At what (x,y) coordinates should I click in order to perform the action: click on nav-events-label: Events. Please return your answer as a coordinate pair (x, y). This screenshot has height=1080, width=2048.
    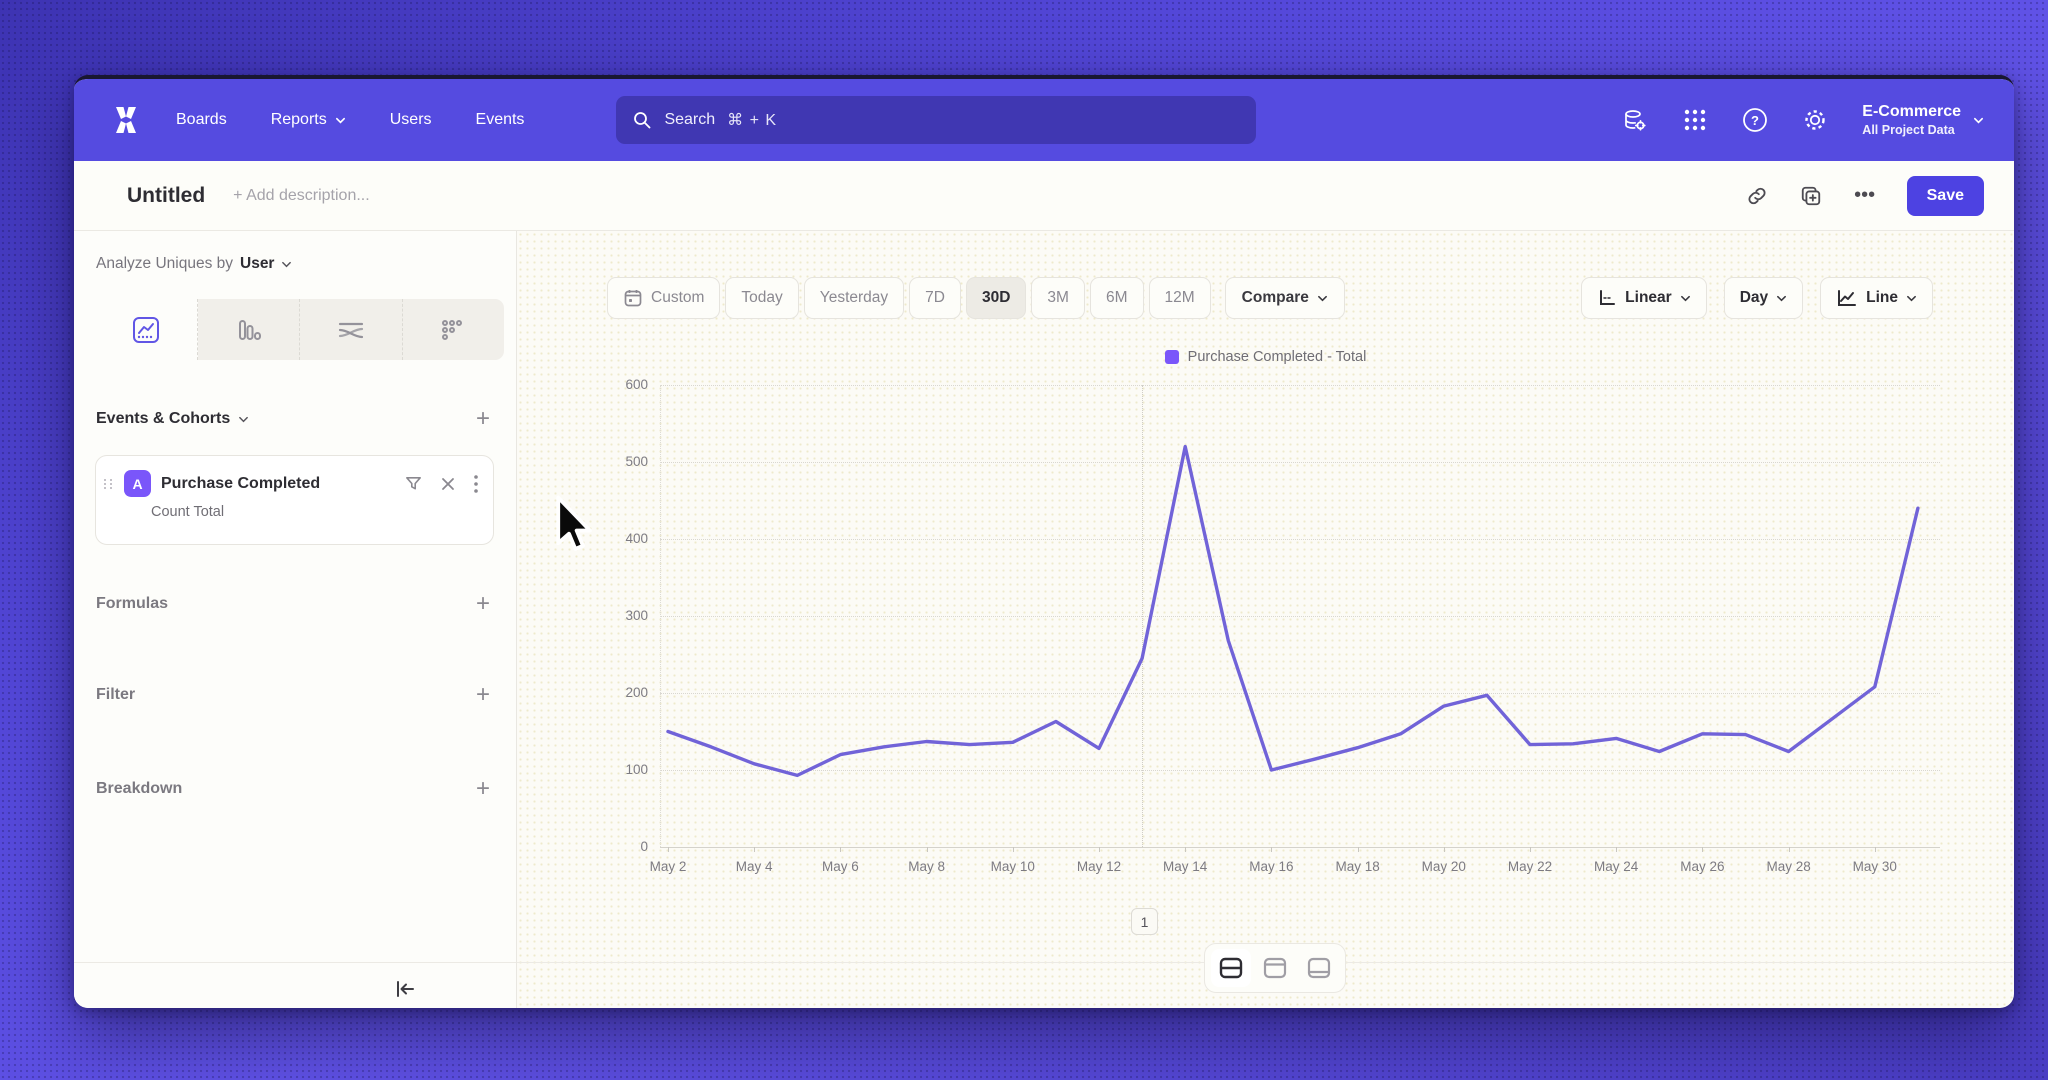
    Looking at the image, I should click on (500, 119).